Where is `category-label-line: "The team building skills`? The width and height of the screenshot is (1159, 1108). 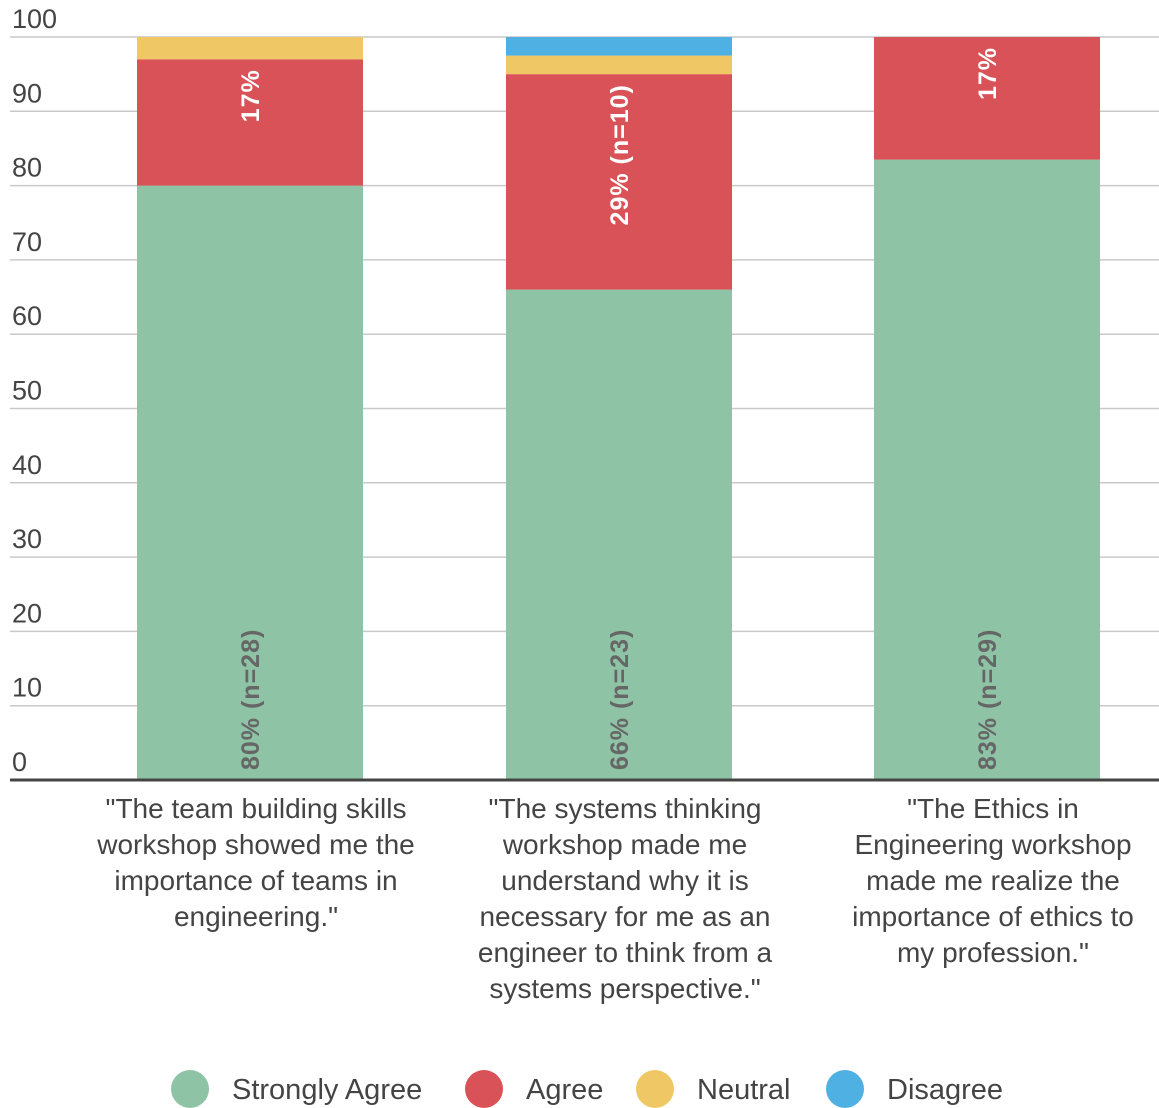
category-label-line: "The team building skills is located at coordinates (256, 808).